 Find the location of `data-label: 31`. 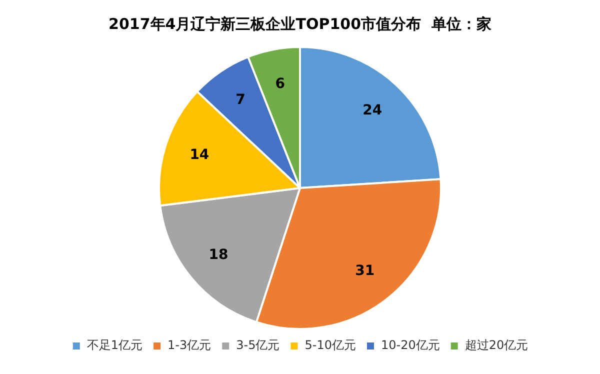

data-label: 31 is located at coordinates (365, 271).